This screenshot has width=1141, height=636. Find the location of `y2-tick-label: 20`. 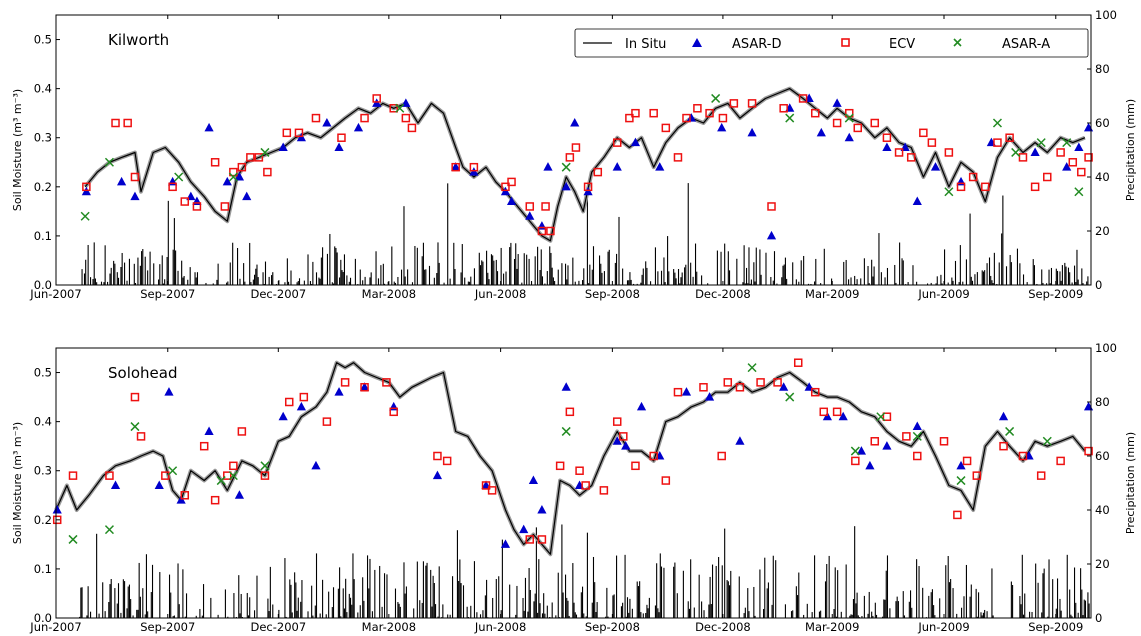

y2-tick-label: 20 is located at coordinates (1102, 231).